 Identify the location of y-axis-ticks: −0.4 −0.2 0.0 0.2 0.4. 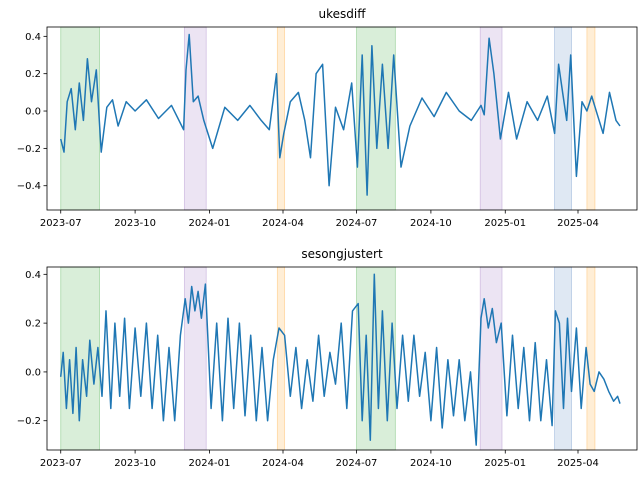
(32, 112).